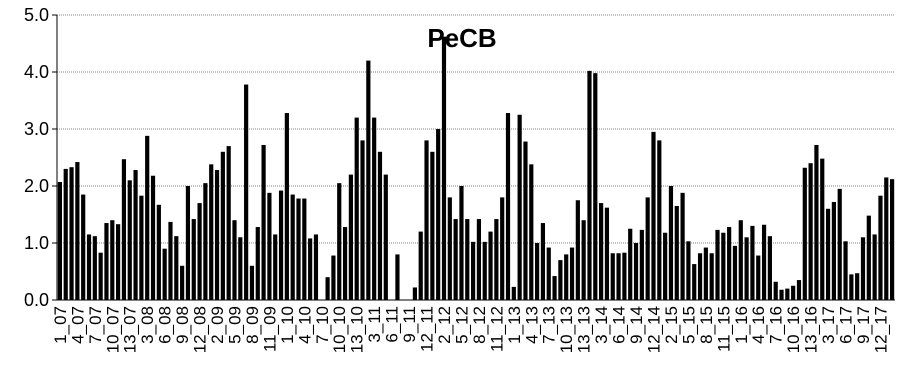 The image size is (898, 371). What do you see at coordinates (584, 329) in the screenshot?
I see `x-tick-label: 13_13` at bounding box center [584, 329].